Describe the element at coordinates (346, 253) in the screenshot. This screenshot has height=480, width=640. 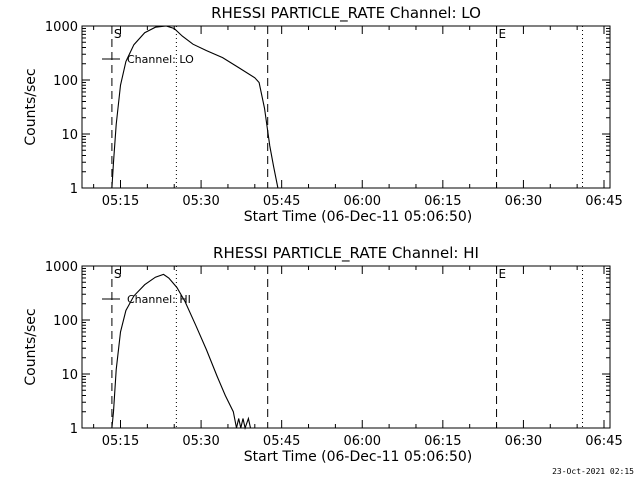
I see `chart-title: RHESSI PARTICLE_RATE Channel: HI` at that location.